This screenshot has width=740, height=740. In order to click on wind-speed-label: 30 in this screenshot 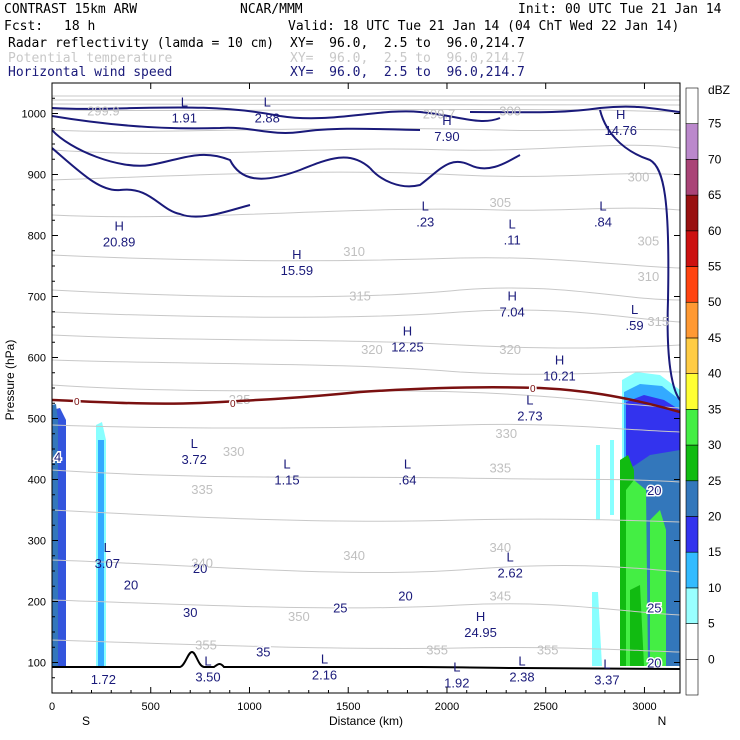, I will do `click(190, 612)`.